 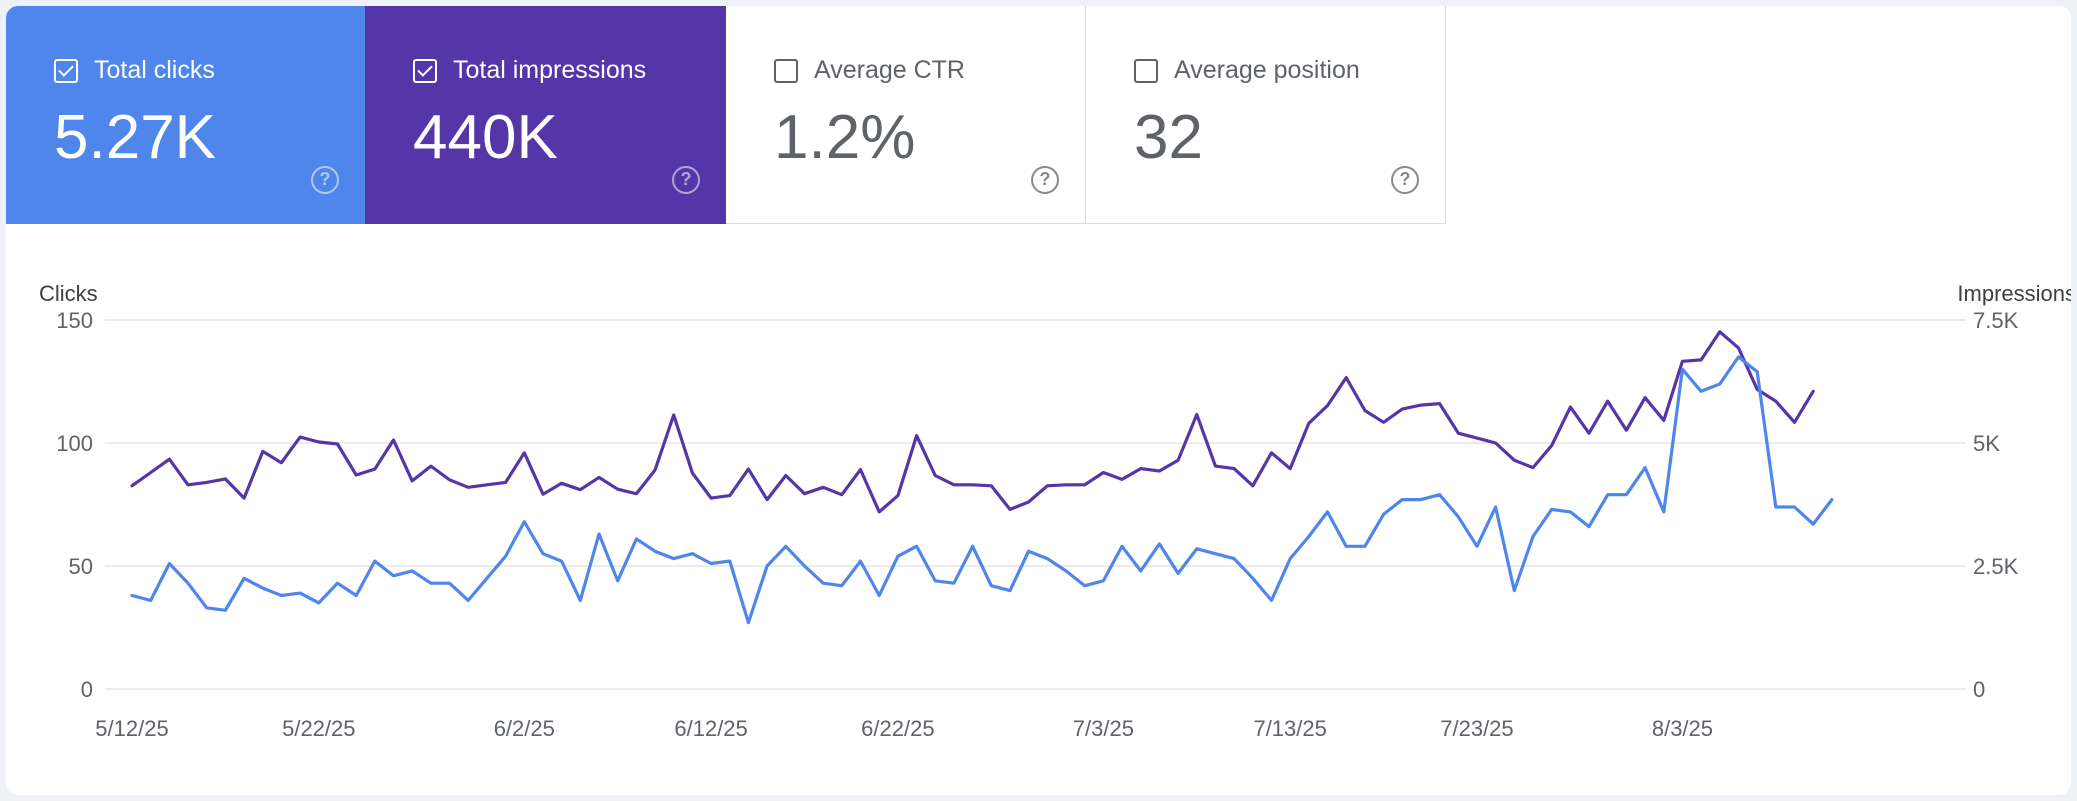 What do you see at coordinates (68, 293) in the screenshot?
I see `y-left-axis-title: Clicks` at bounding box center [68, 293].